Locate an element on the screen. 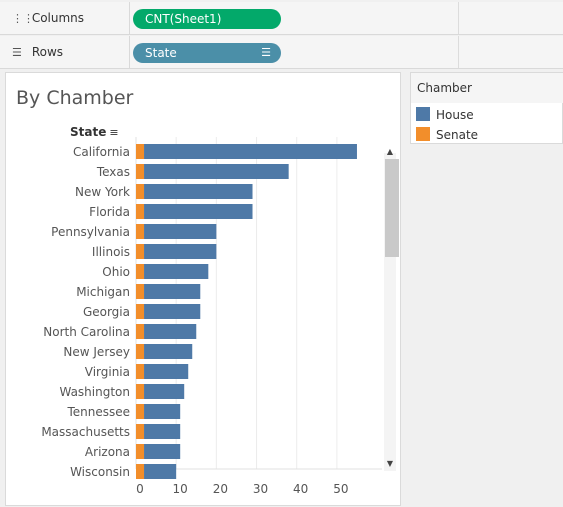 This screenshot has width=563, height=507. category-label: Wisconsin is located at coordinates (100, 472).